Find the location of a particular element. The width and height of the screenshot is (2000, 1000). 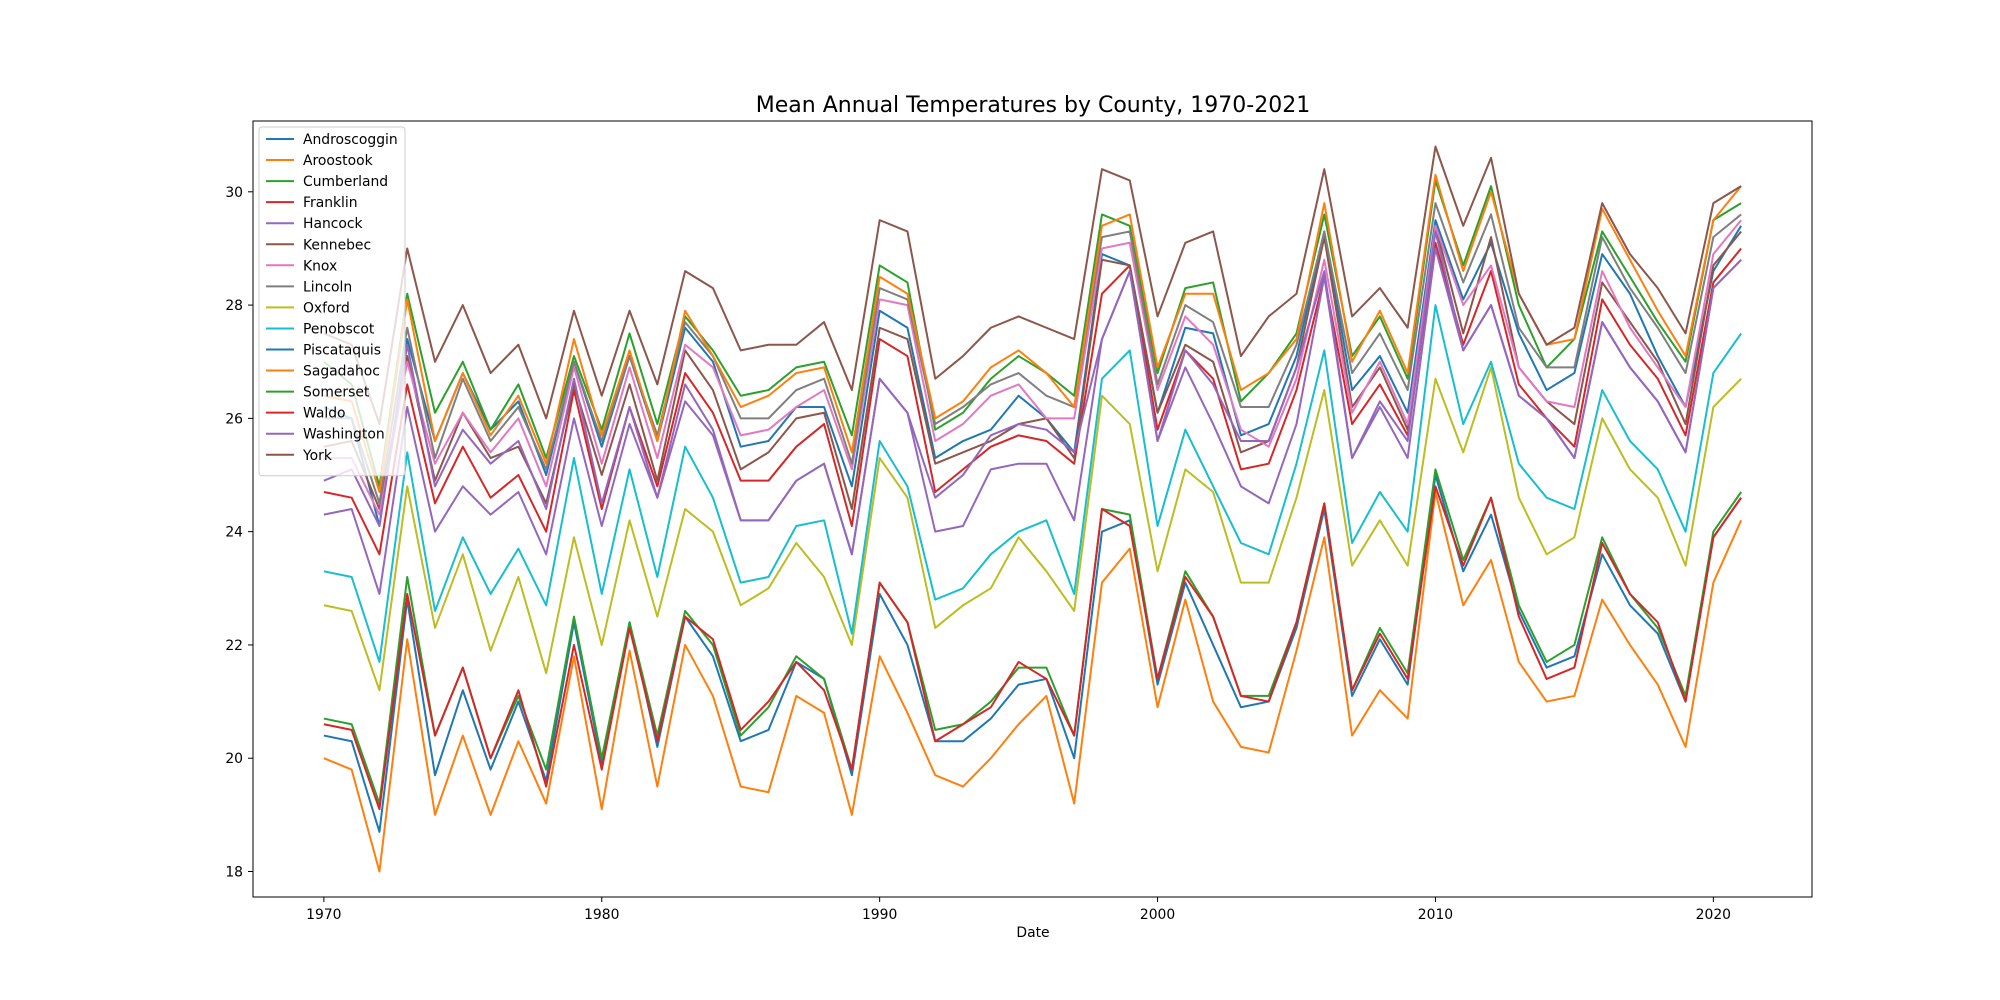

legend-label-franklin: Franklin is located at coordinates (330, 203).